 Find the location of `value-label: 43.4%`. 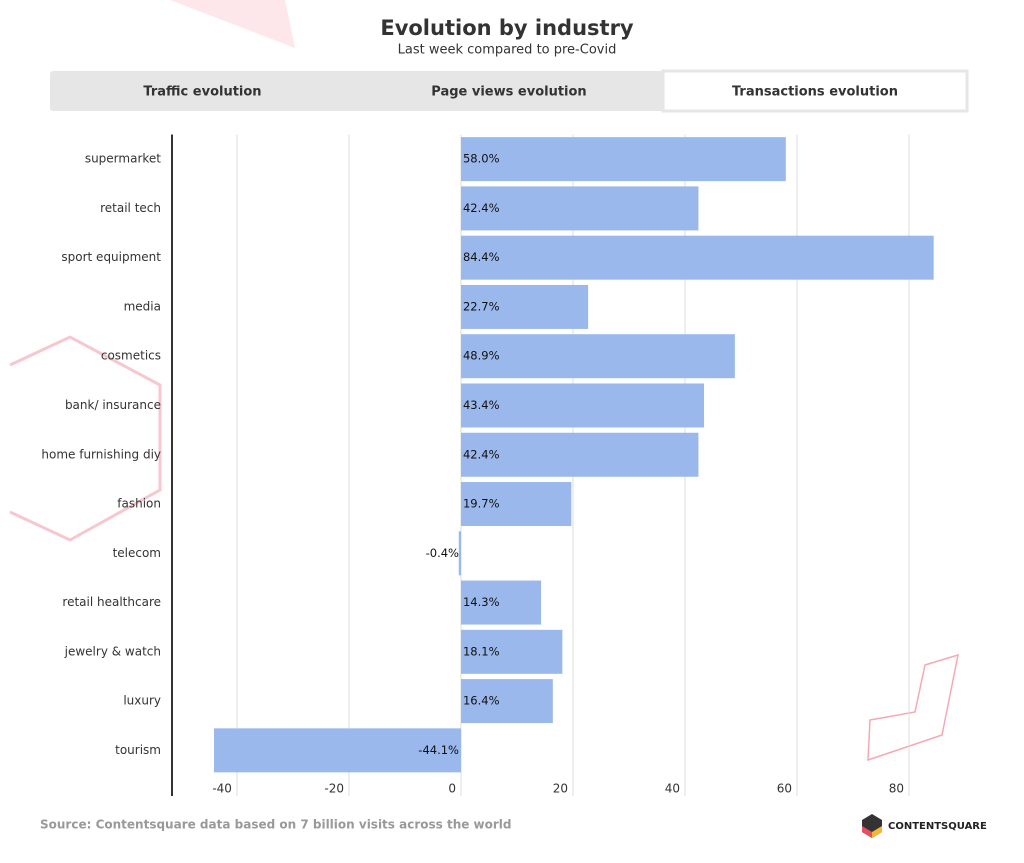

value-label: 43.4% is located at coordinates (481, 405).